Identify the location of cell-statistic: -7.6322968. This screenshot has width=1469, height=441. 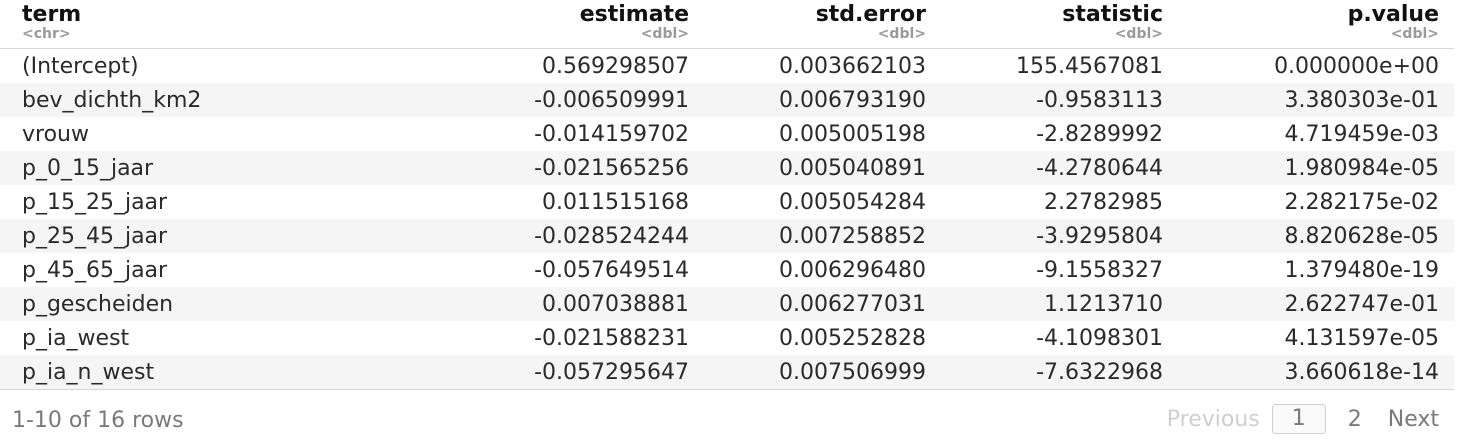
(1059, 372).